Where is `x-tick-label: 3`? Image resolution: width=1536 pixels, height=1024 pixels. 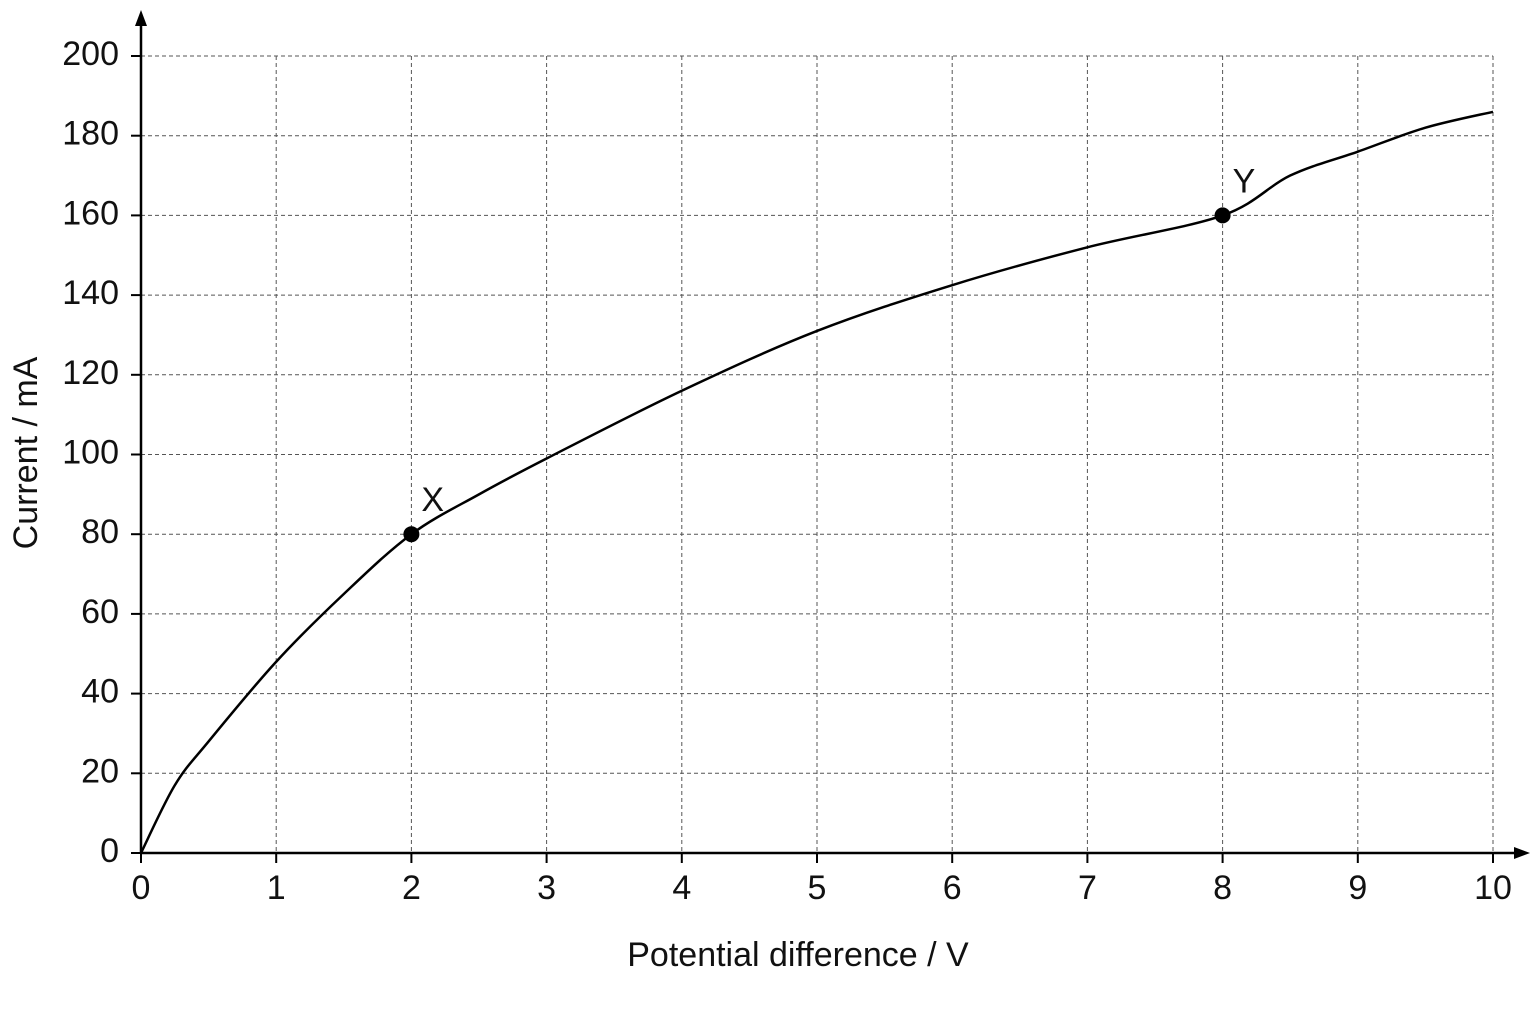
x-tick-label: 3 is located at coordinates (546, 888).